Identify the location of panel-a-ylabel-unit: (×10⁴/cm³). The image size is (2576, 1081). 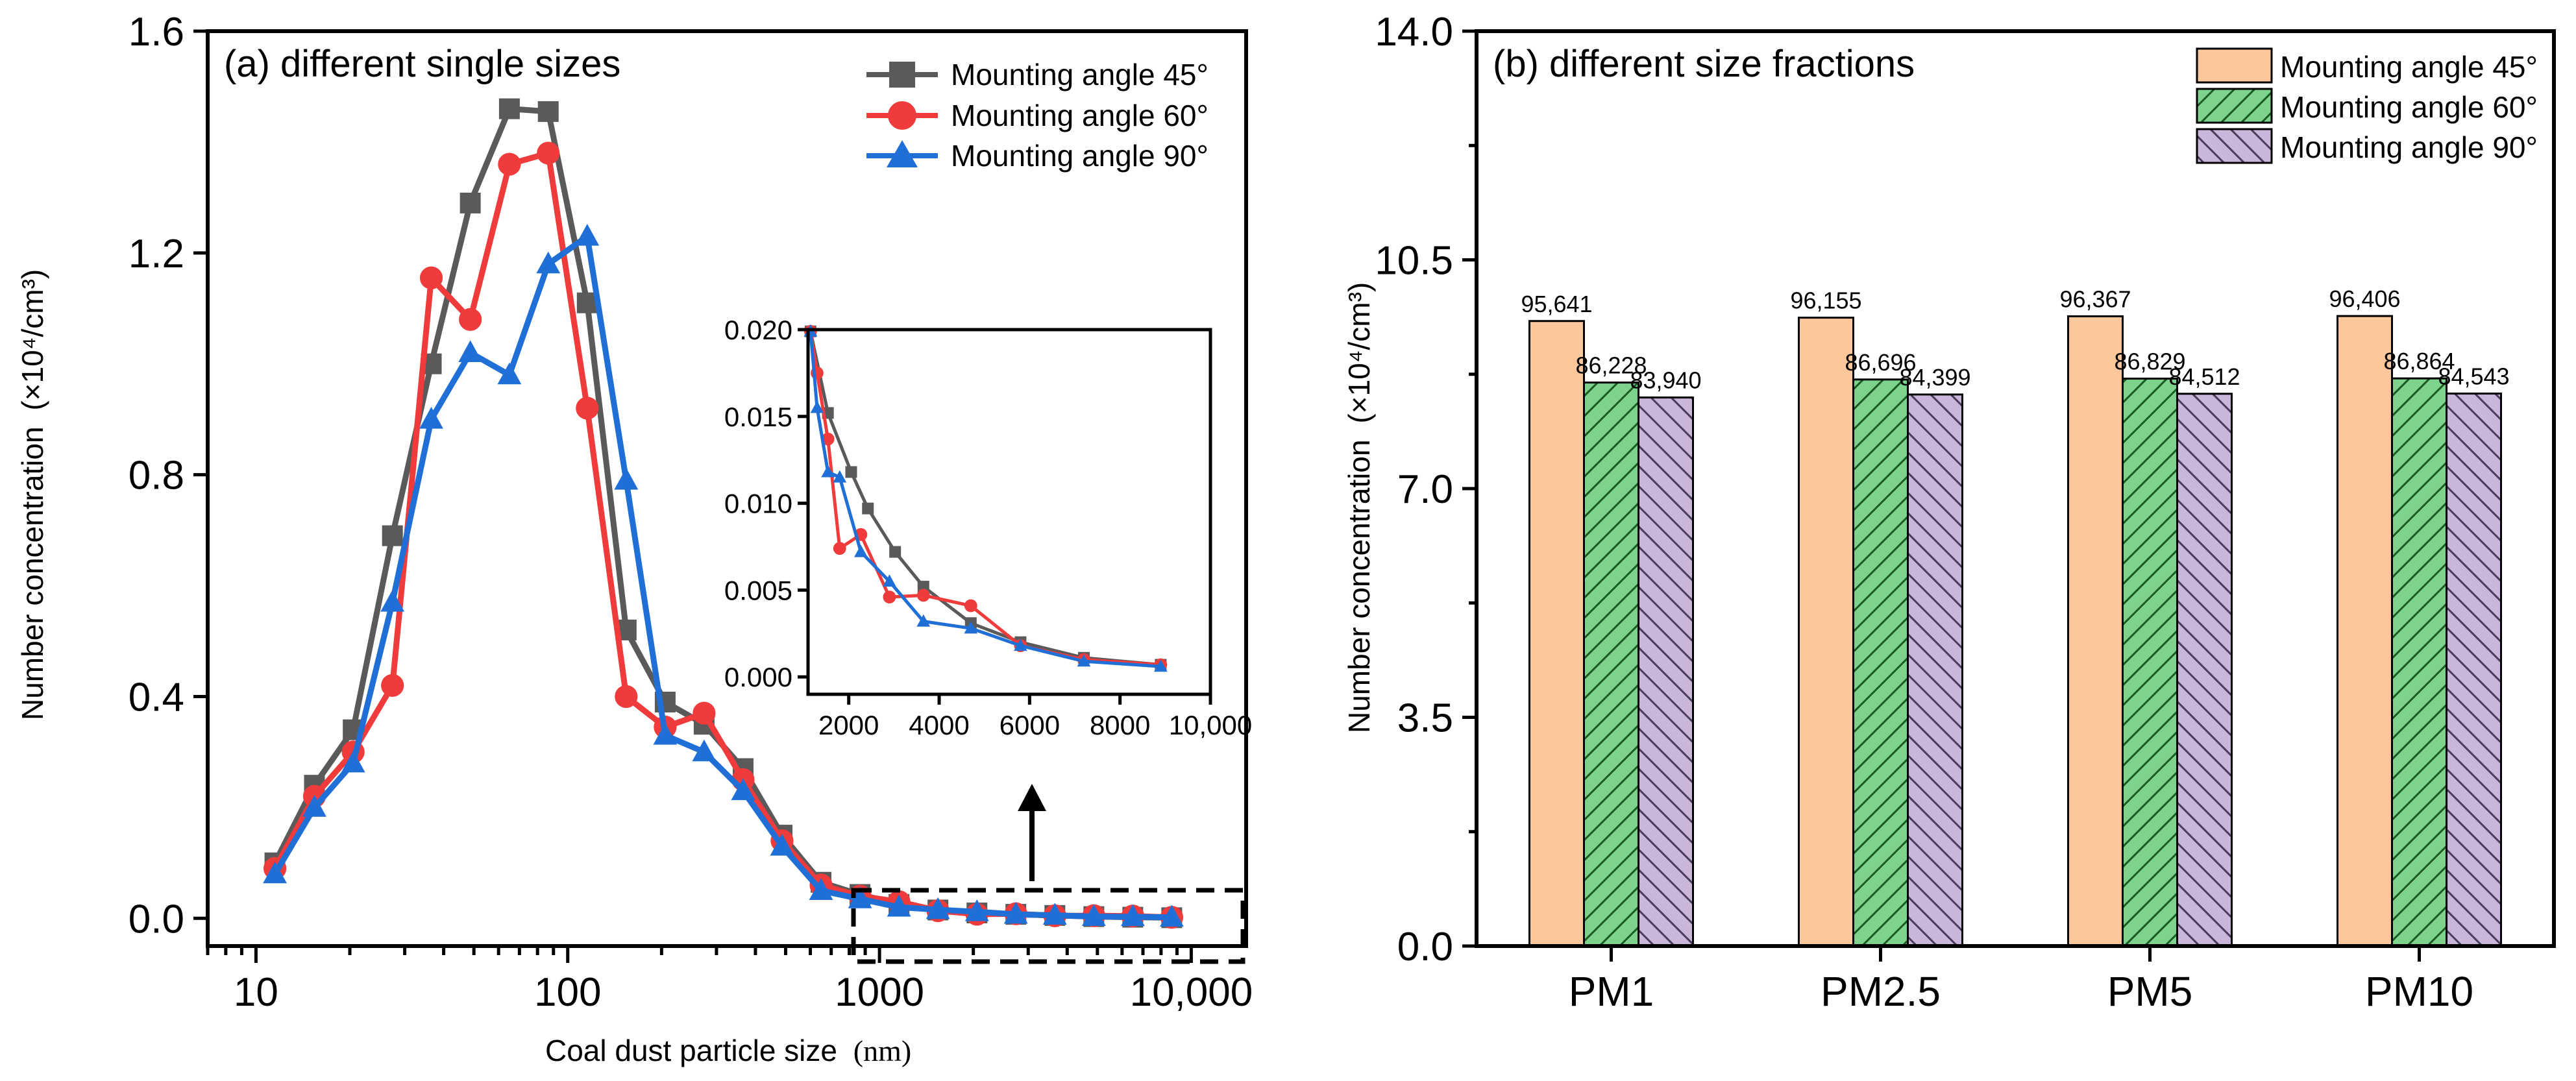
(32, 340).